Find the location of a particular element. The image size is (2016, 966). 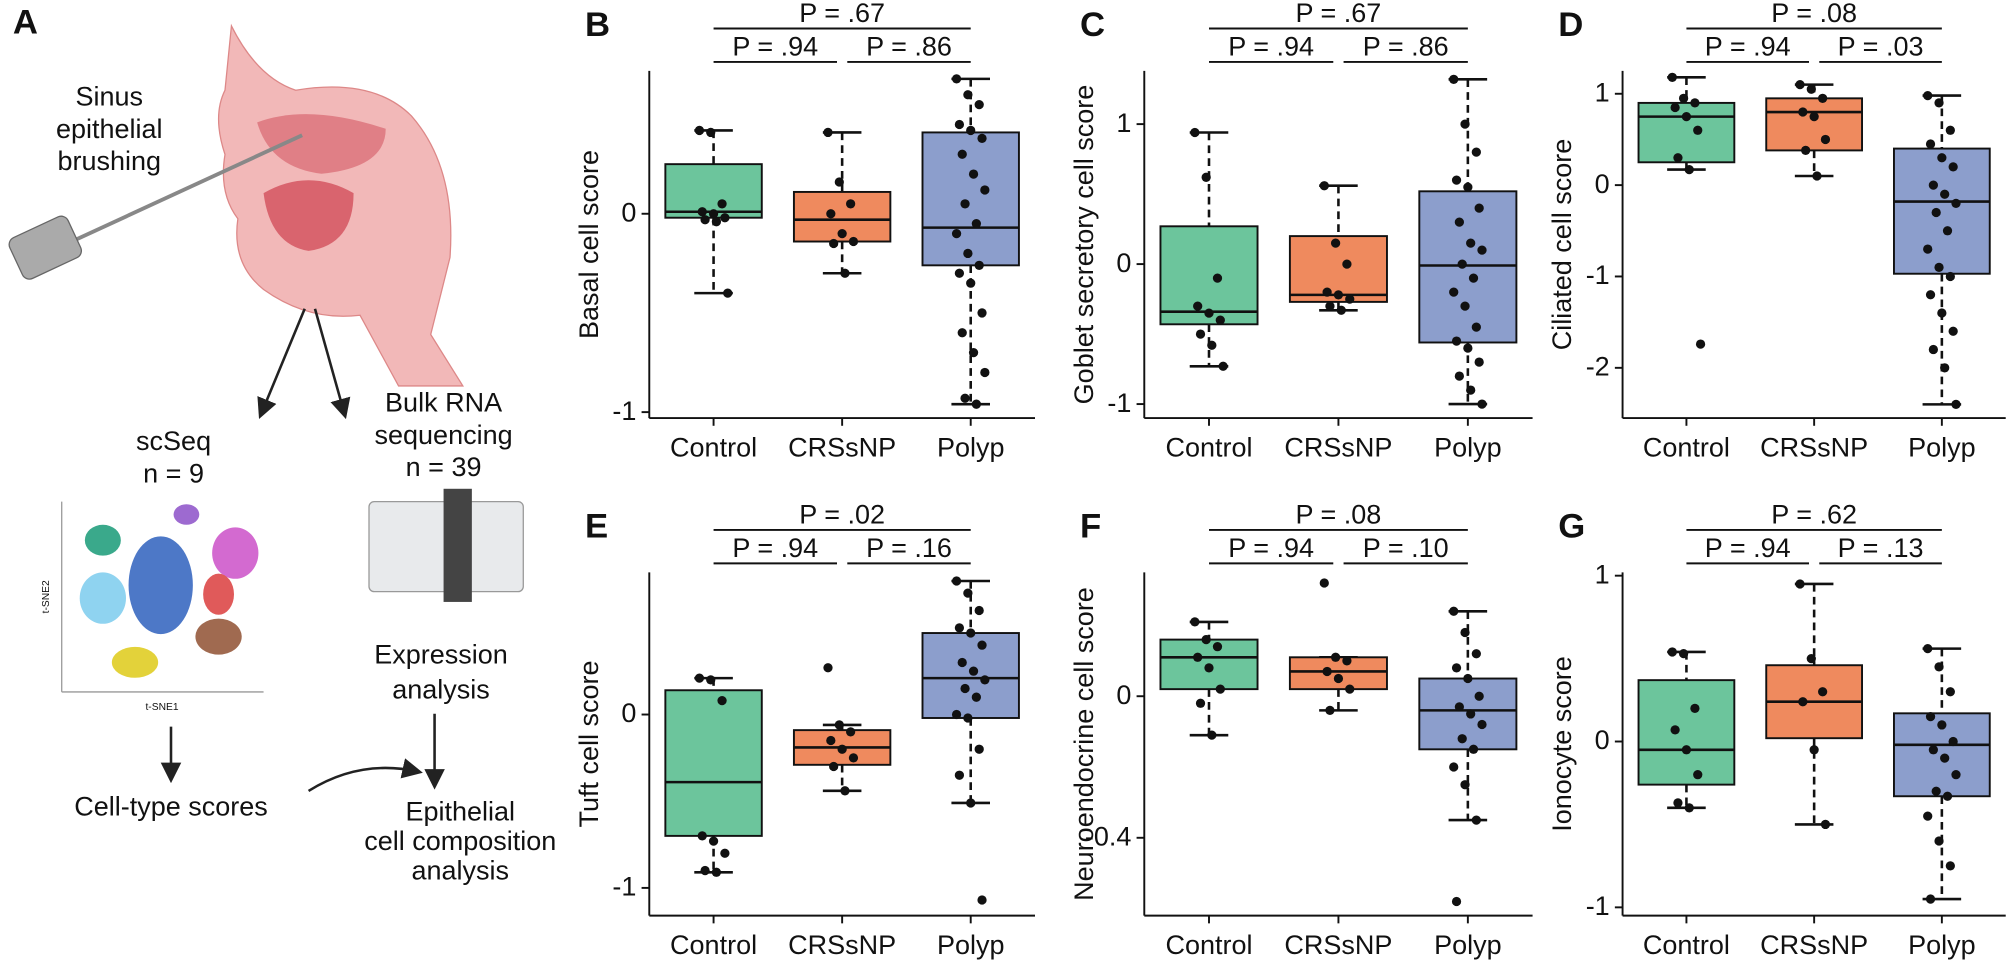

p-value: P = .02 is located at coordinates (842, 515).